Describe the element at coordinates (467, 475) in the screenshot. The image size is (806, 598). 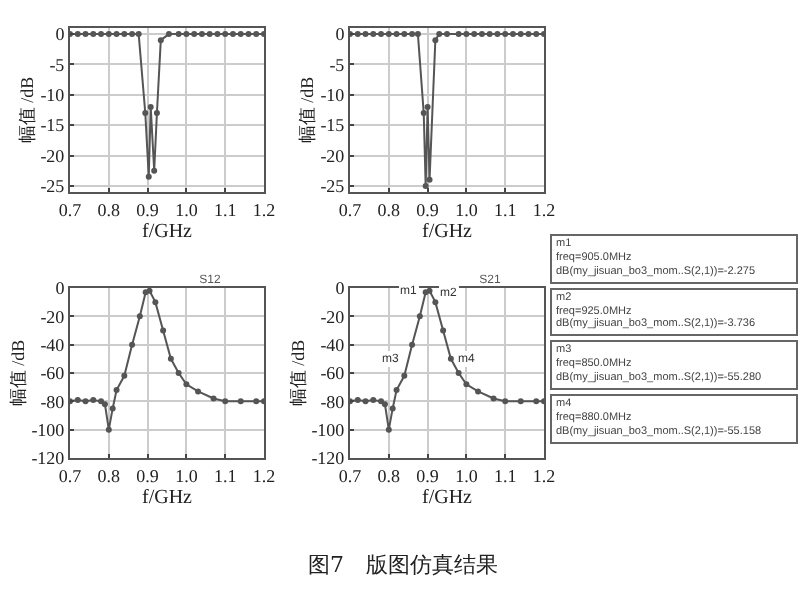
I see `x-tick-label: 1.0` at that location.